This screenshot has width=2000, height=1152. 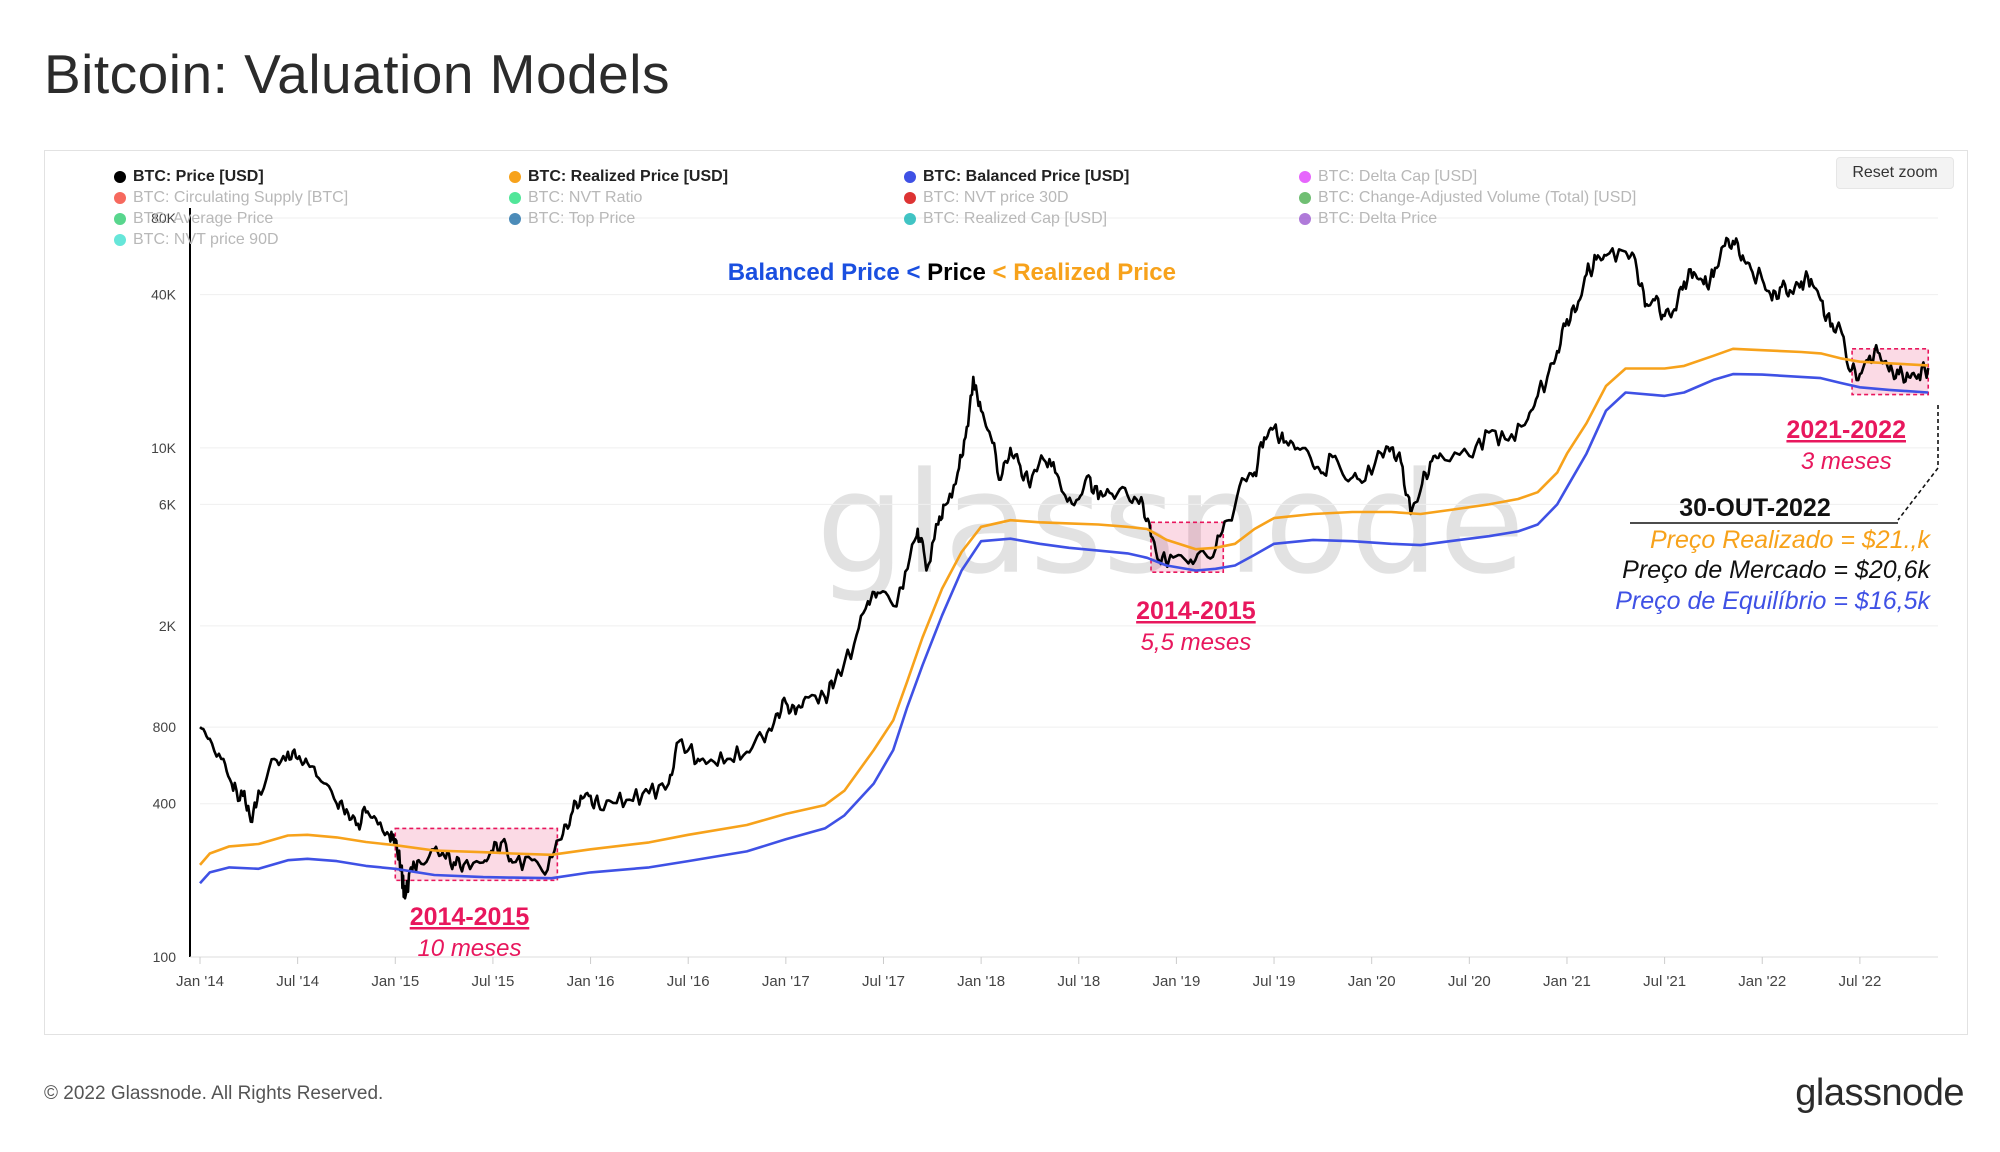 I want to click on x-tick-label: Jan '15, so click(x=395, y=981).